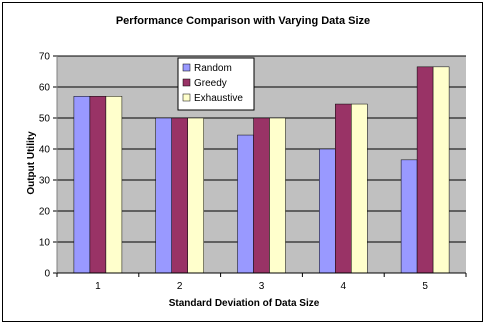  I want to click on y-tick-label: 0, so click(47, 274).